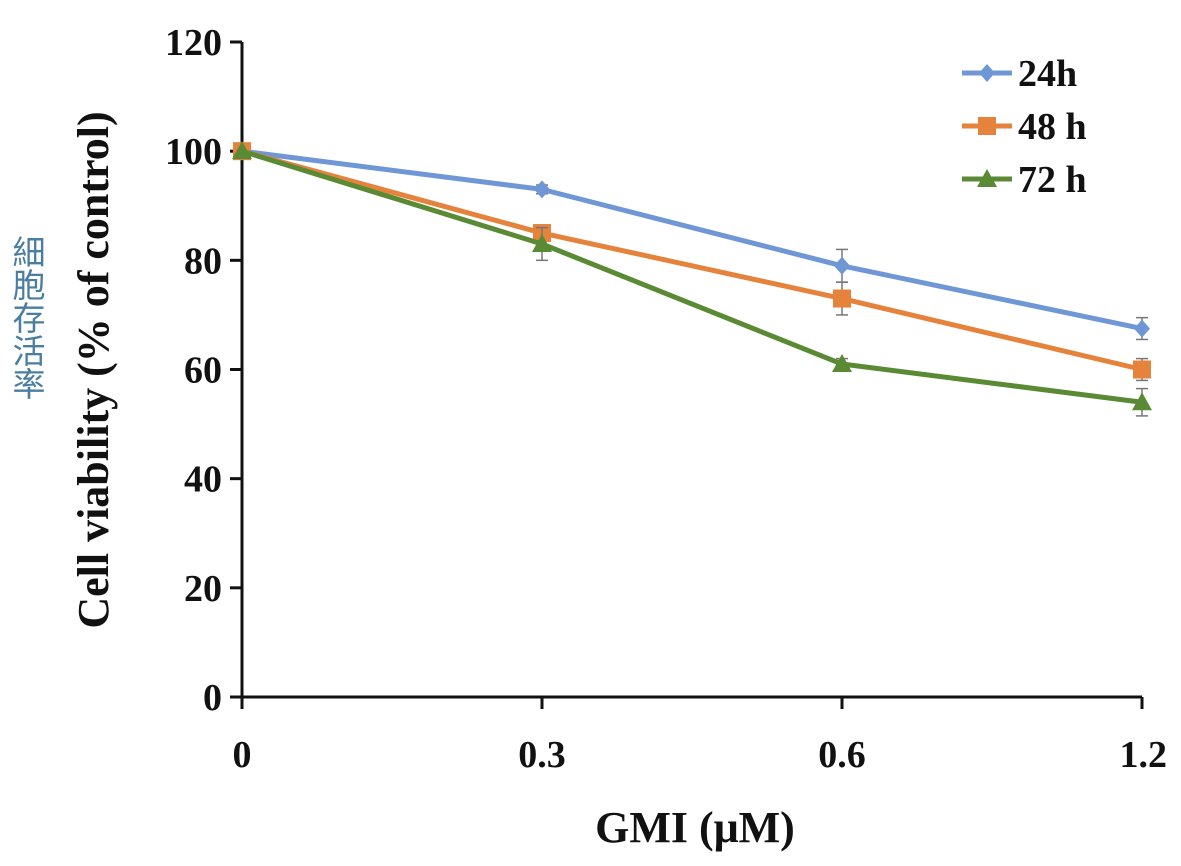  Describe the element at coordinates (93, 369) in the screenshot. I see `y-axis-title: Cell viability (% of control)` at that location.